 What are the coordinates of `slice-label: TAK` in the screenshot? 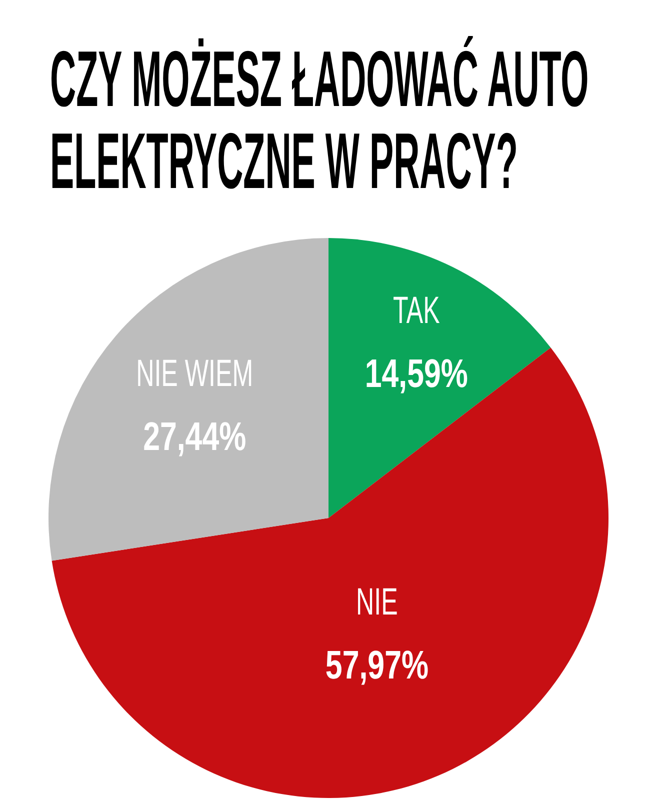 It's located at (416, 310).